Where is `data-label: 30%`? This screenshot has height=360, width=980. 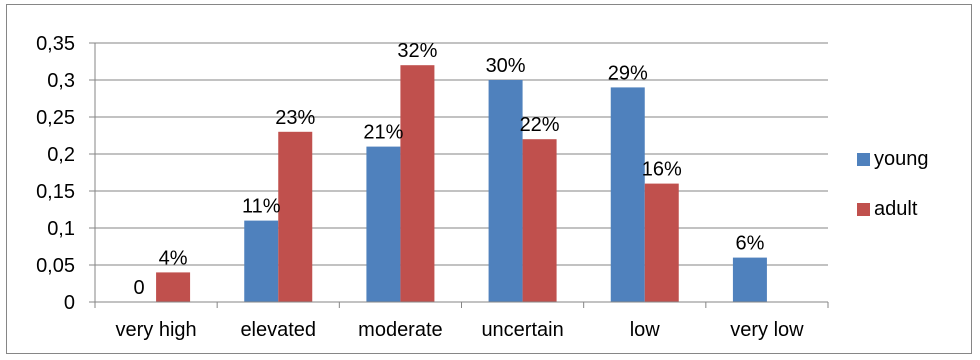
data-label: 30% is located at coordinates (506, 66).